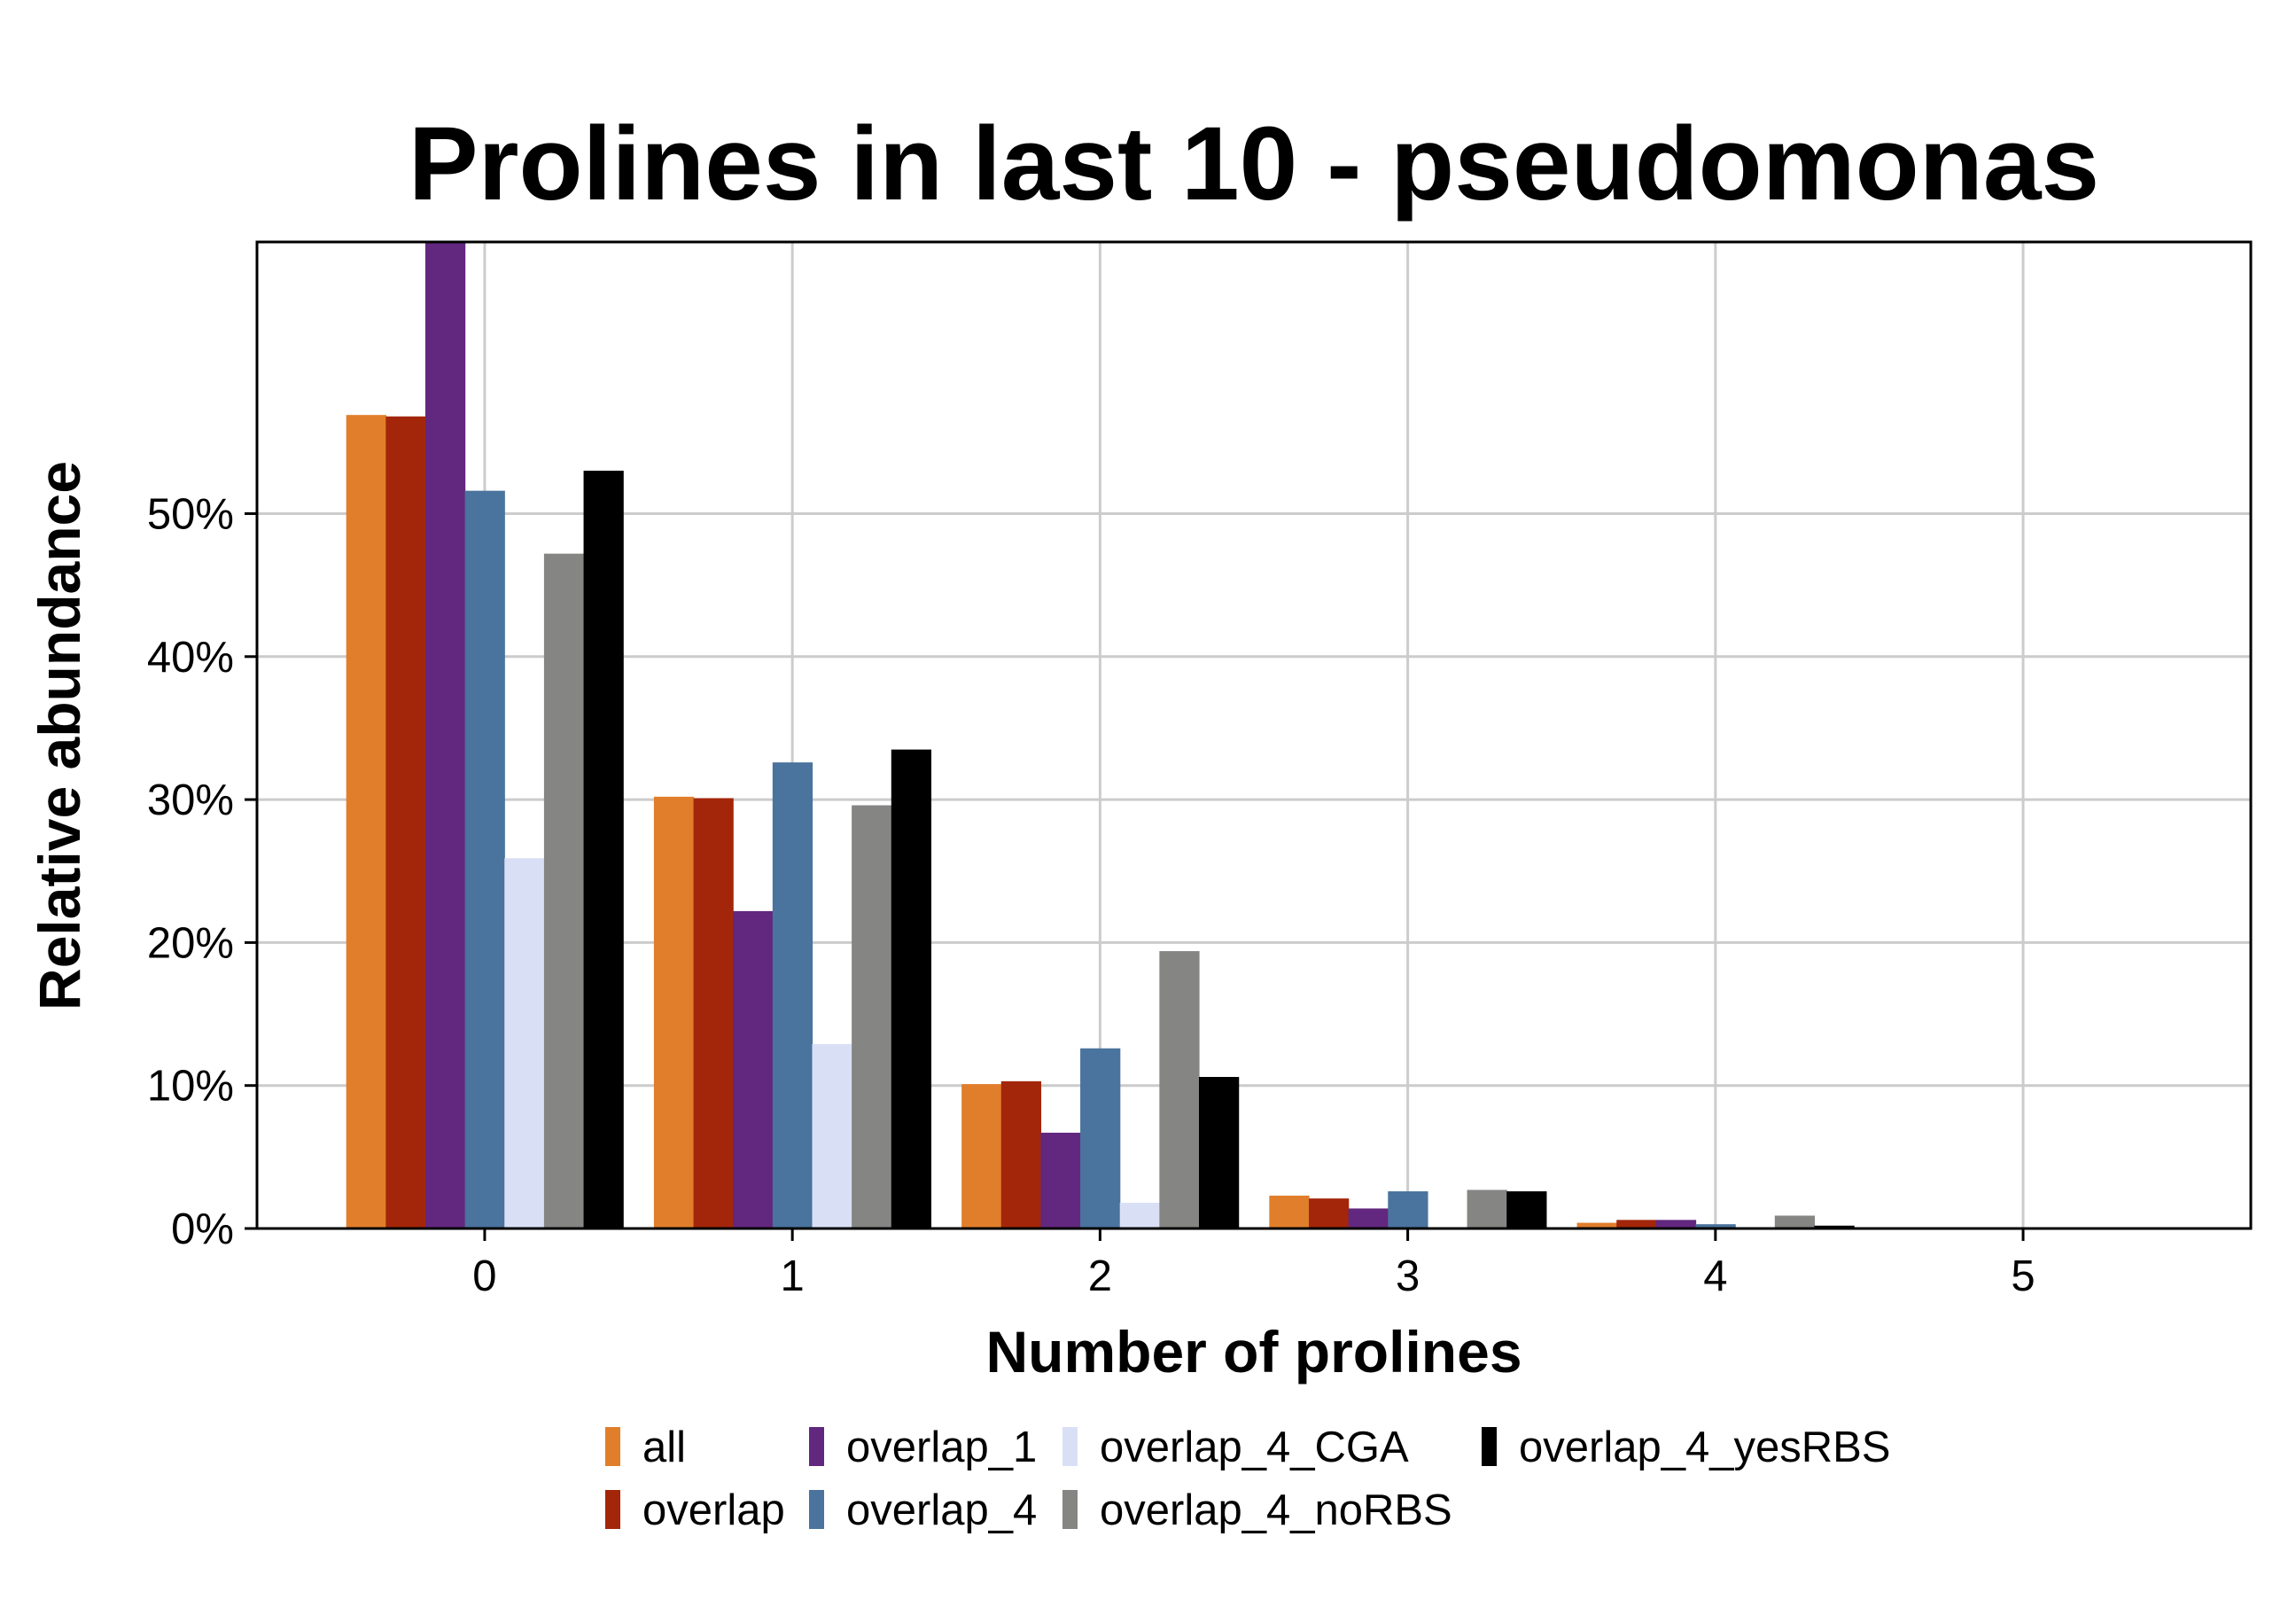 Image resolution: width=2296 pixels, height=1599 pixels. I want to click on legend-label: overlap_4_CGA, so click(1254, 1447).